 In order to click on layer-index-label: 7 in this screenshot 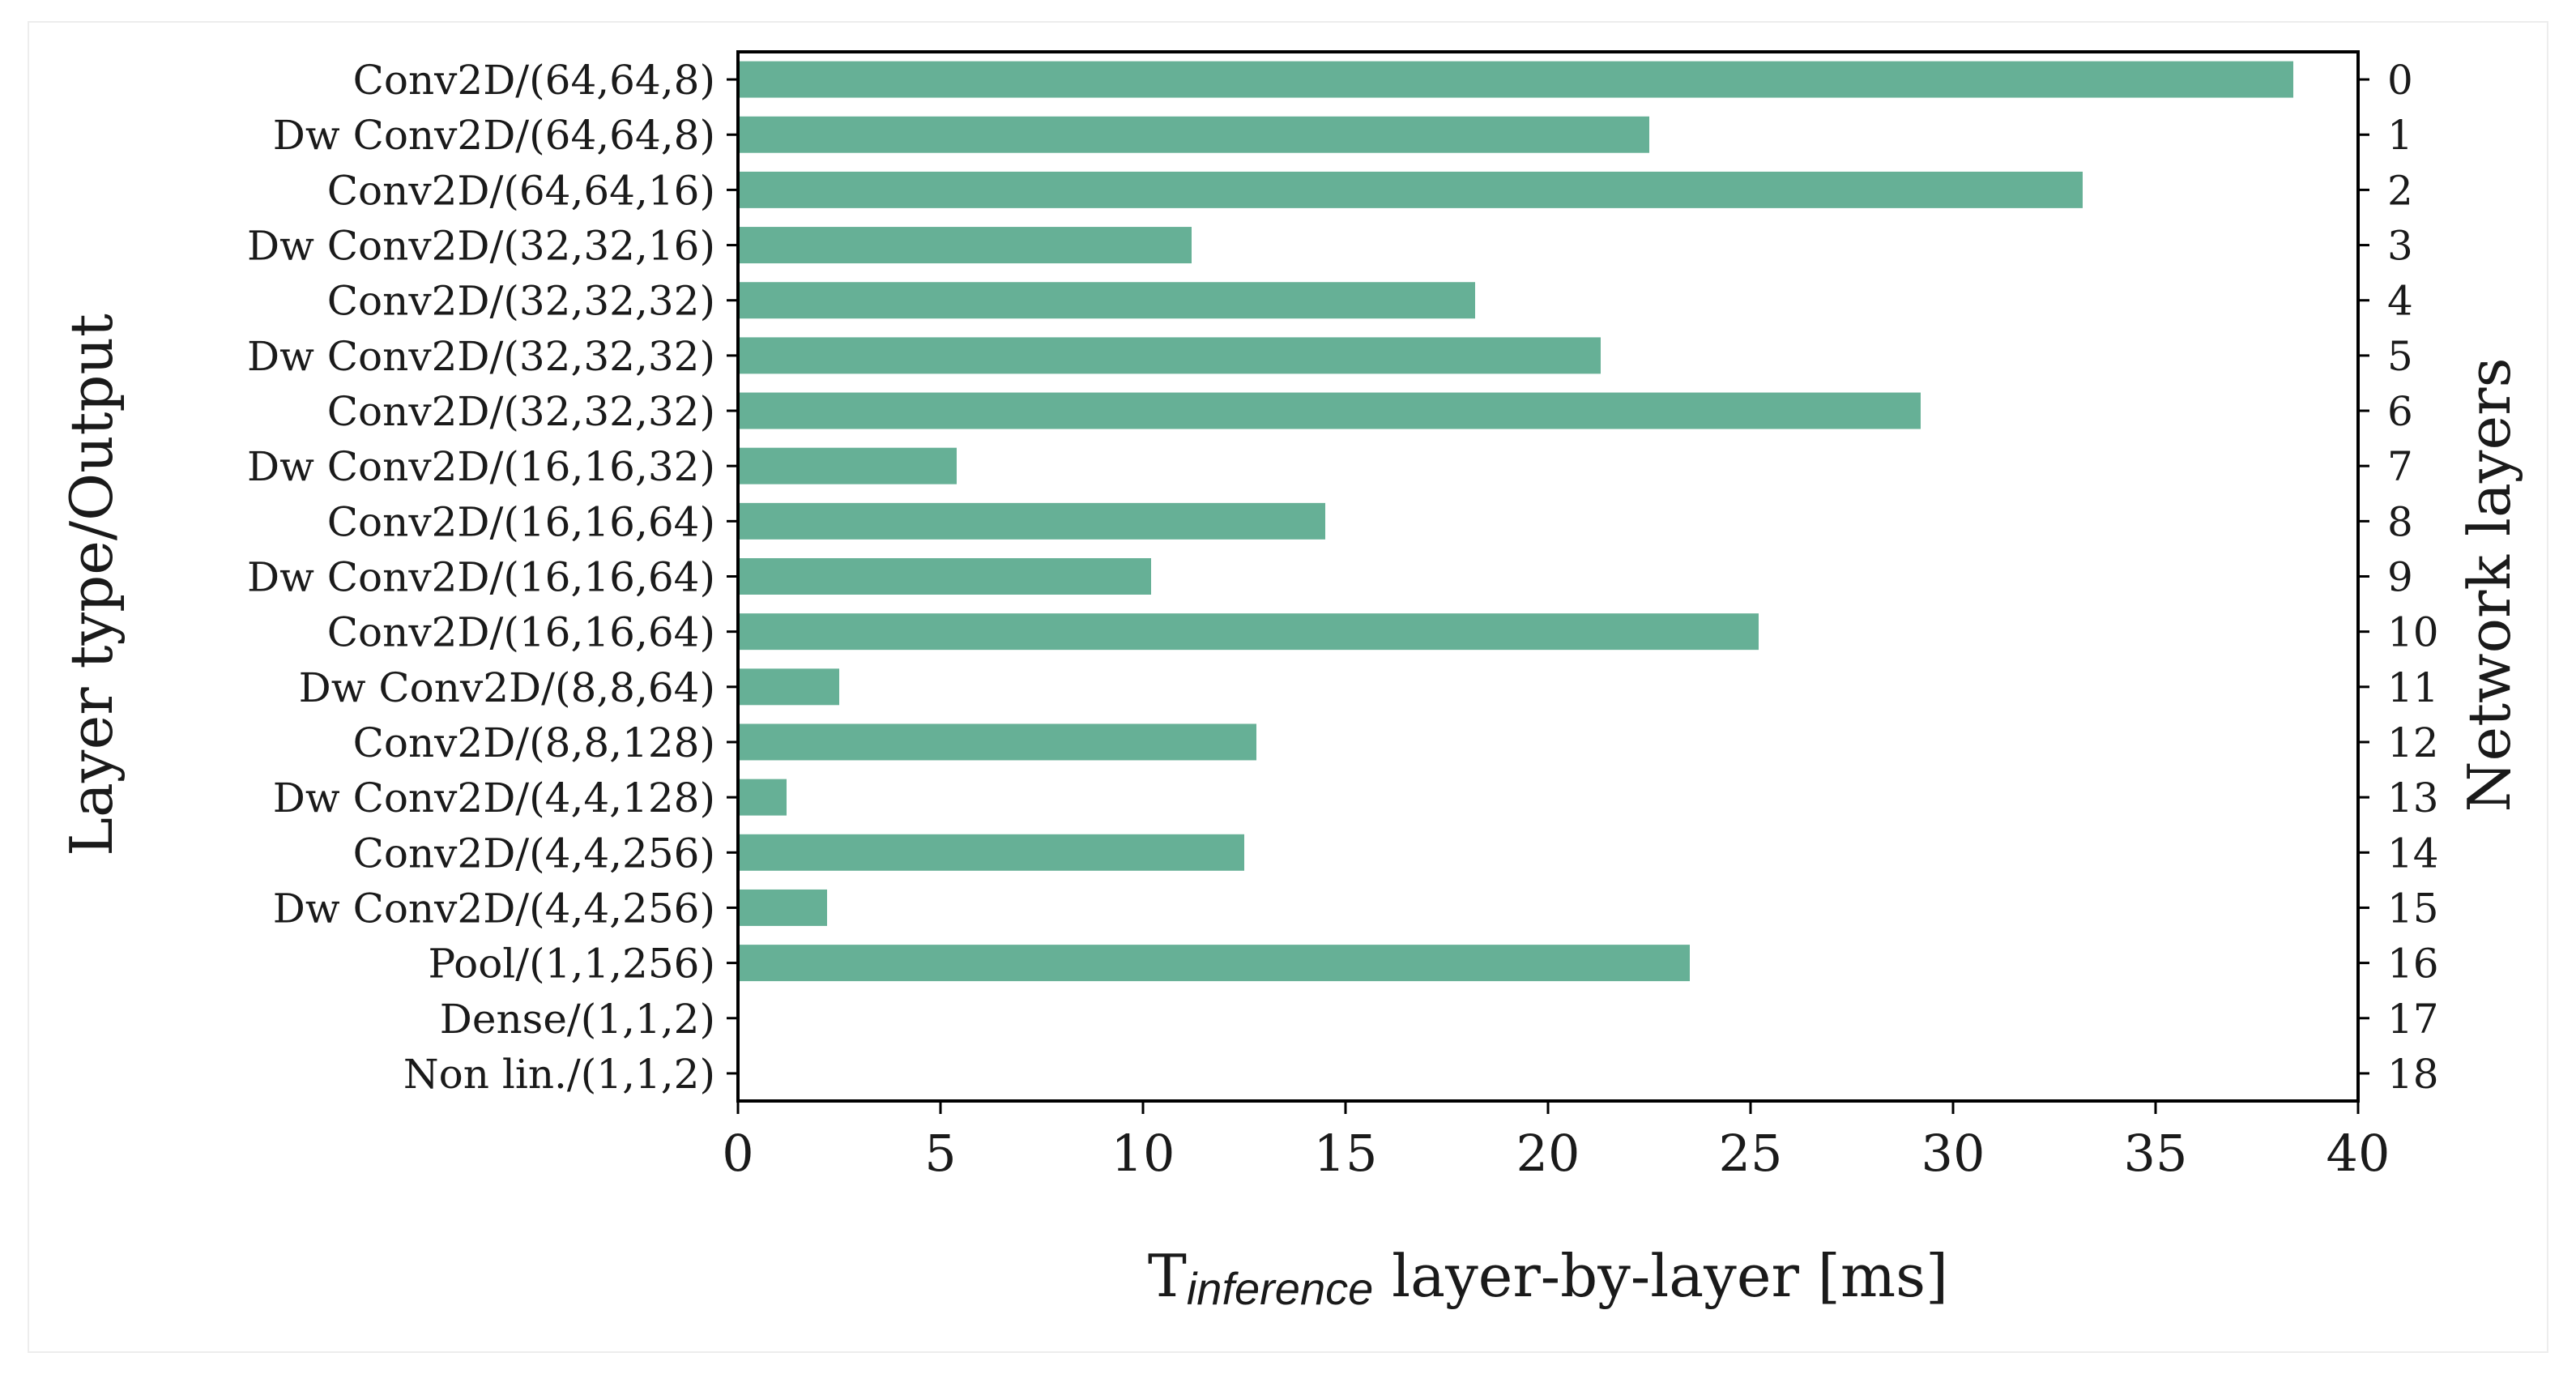, I will do `click(2400, 466)`.